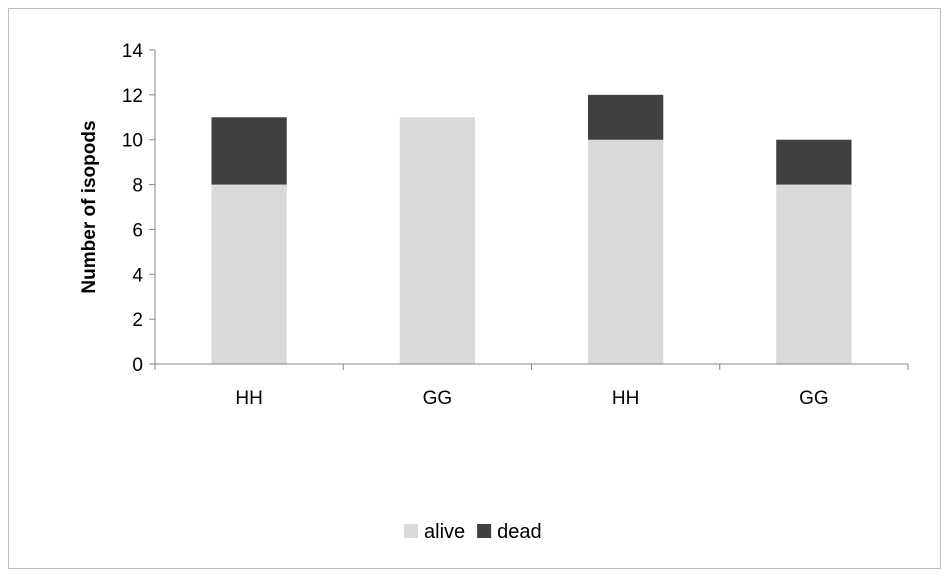 The width and height of the screenshot is (945, 579). I want to click on y-tick-label-14: 14, so click(133, 51).